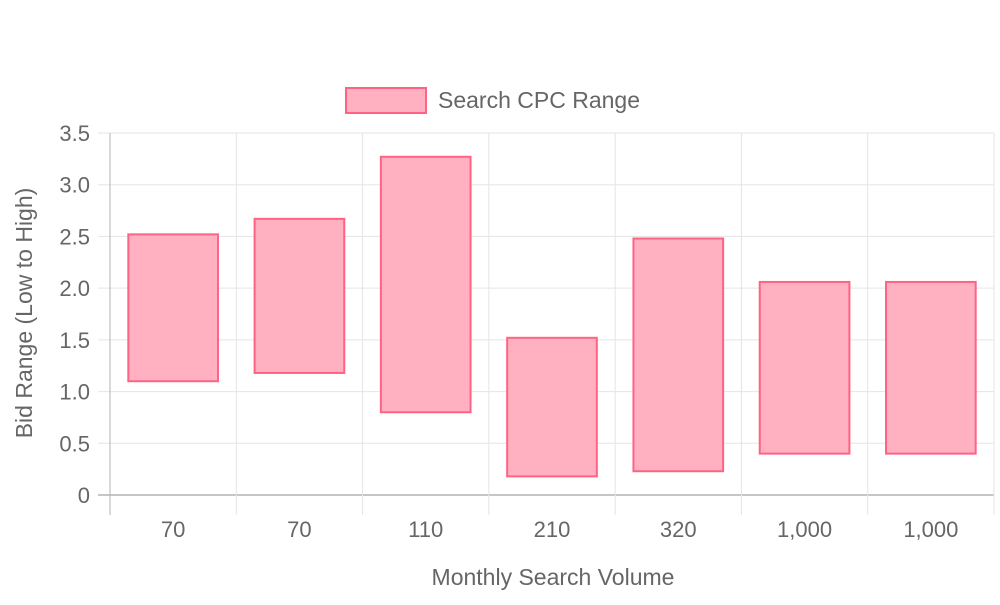  I want to click on y-tick-label: 3.5, so click(74, 133).